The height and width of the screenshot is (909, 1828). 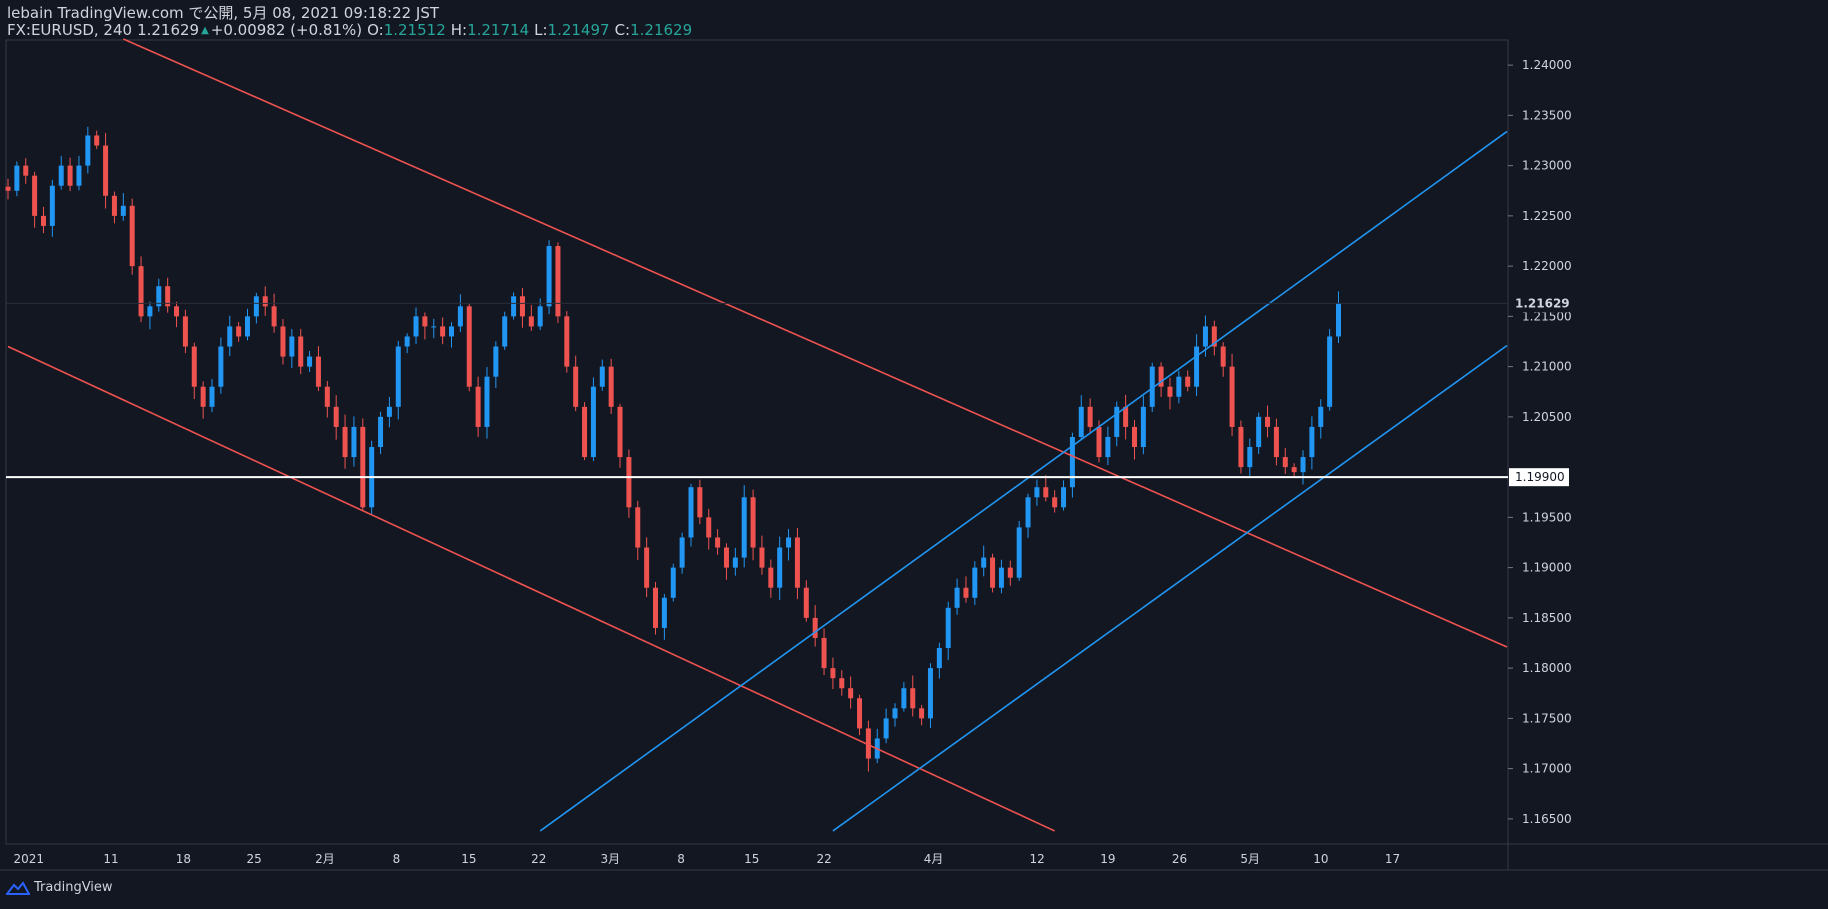 I want to click on symbol-label: FX:EURUSD, 240, so click(x=70, y=30).